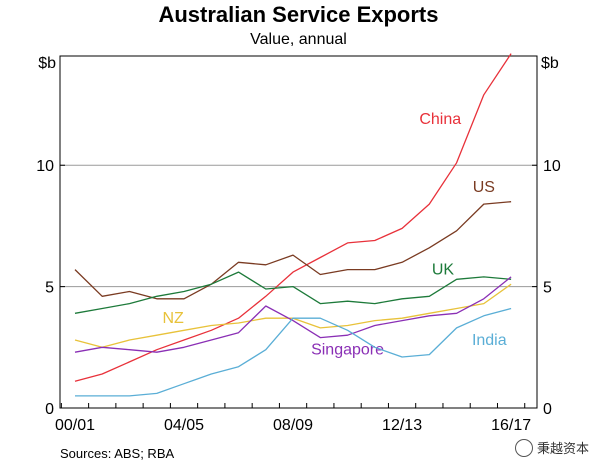 The width and height of the screenshot is (597, 467). What do you see at coordinates (443, 269) in the screenshot?
I see `series-label-uk: UK` at bounding box center [443, 269].